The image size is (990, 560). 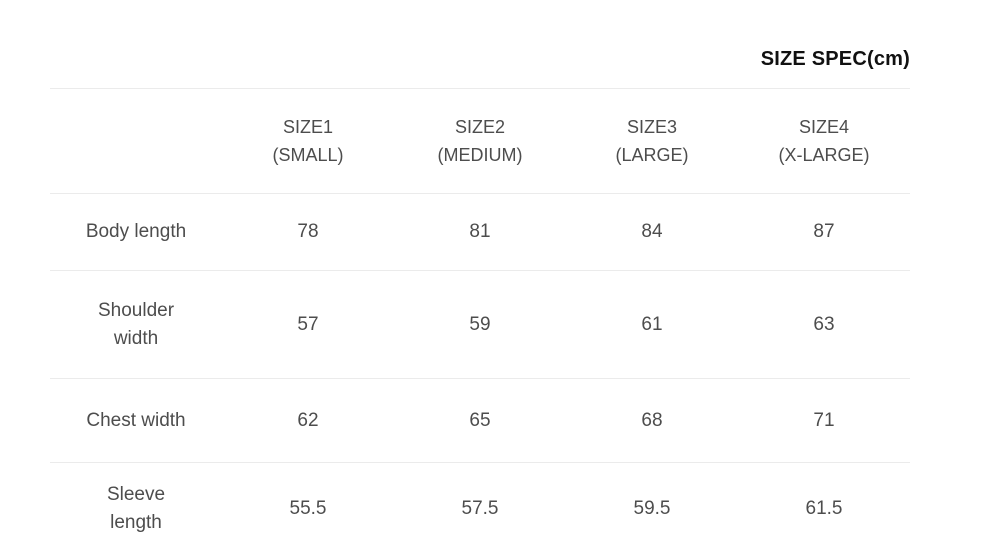 I want to click on page-title: SIZE SPEC(cm), so click(x=835, y=59).